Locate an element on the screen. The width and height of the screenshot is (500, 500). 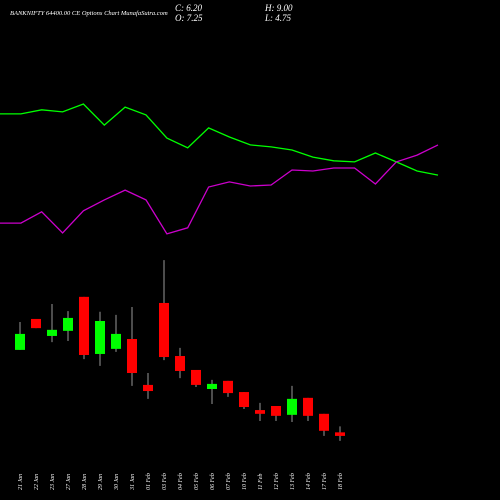
indicator-line is located at coordinates (219, 139).